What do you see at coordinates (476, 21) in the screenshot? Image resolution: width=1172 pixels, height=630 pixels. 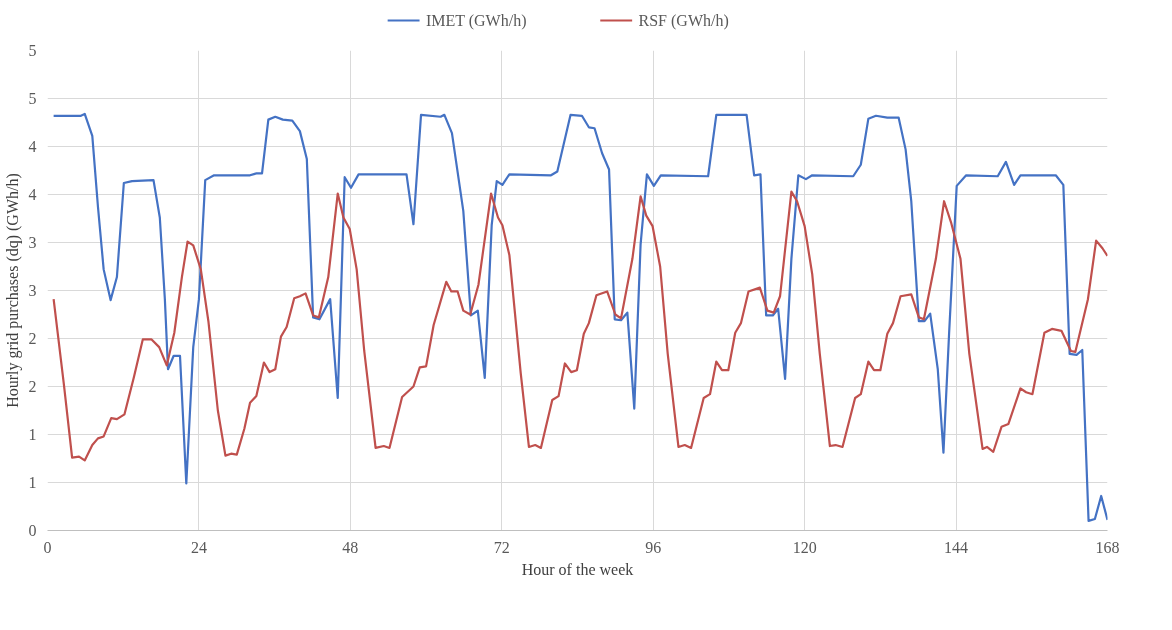 I see `legend-label: IMET (GWh/h)` at bounding box center [476, 21].